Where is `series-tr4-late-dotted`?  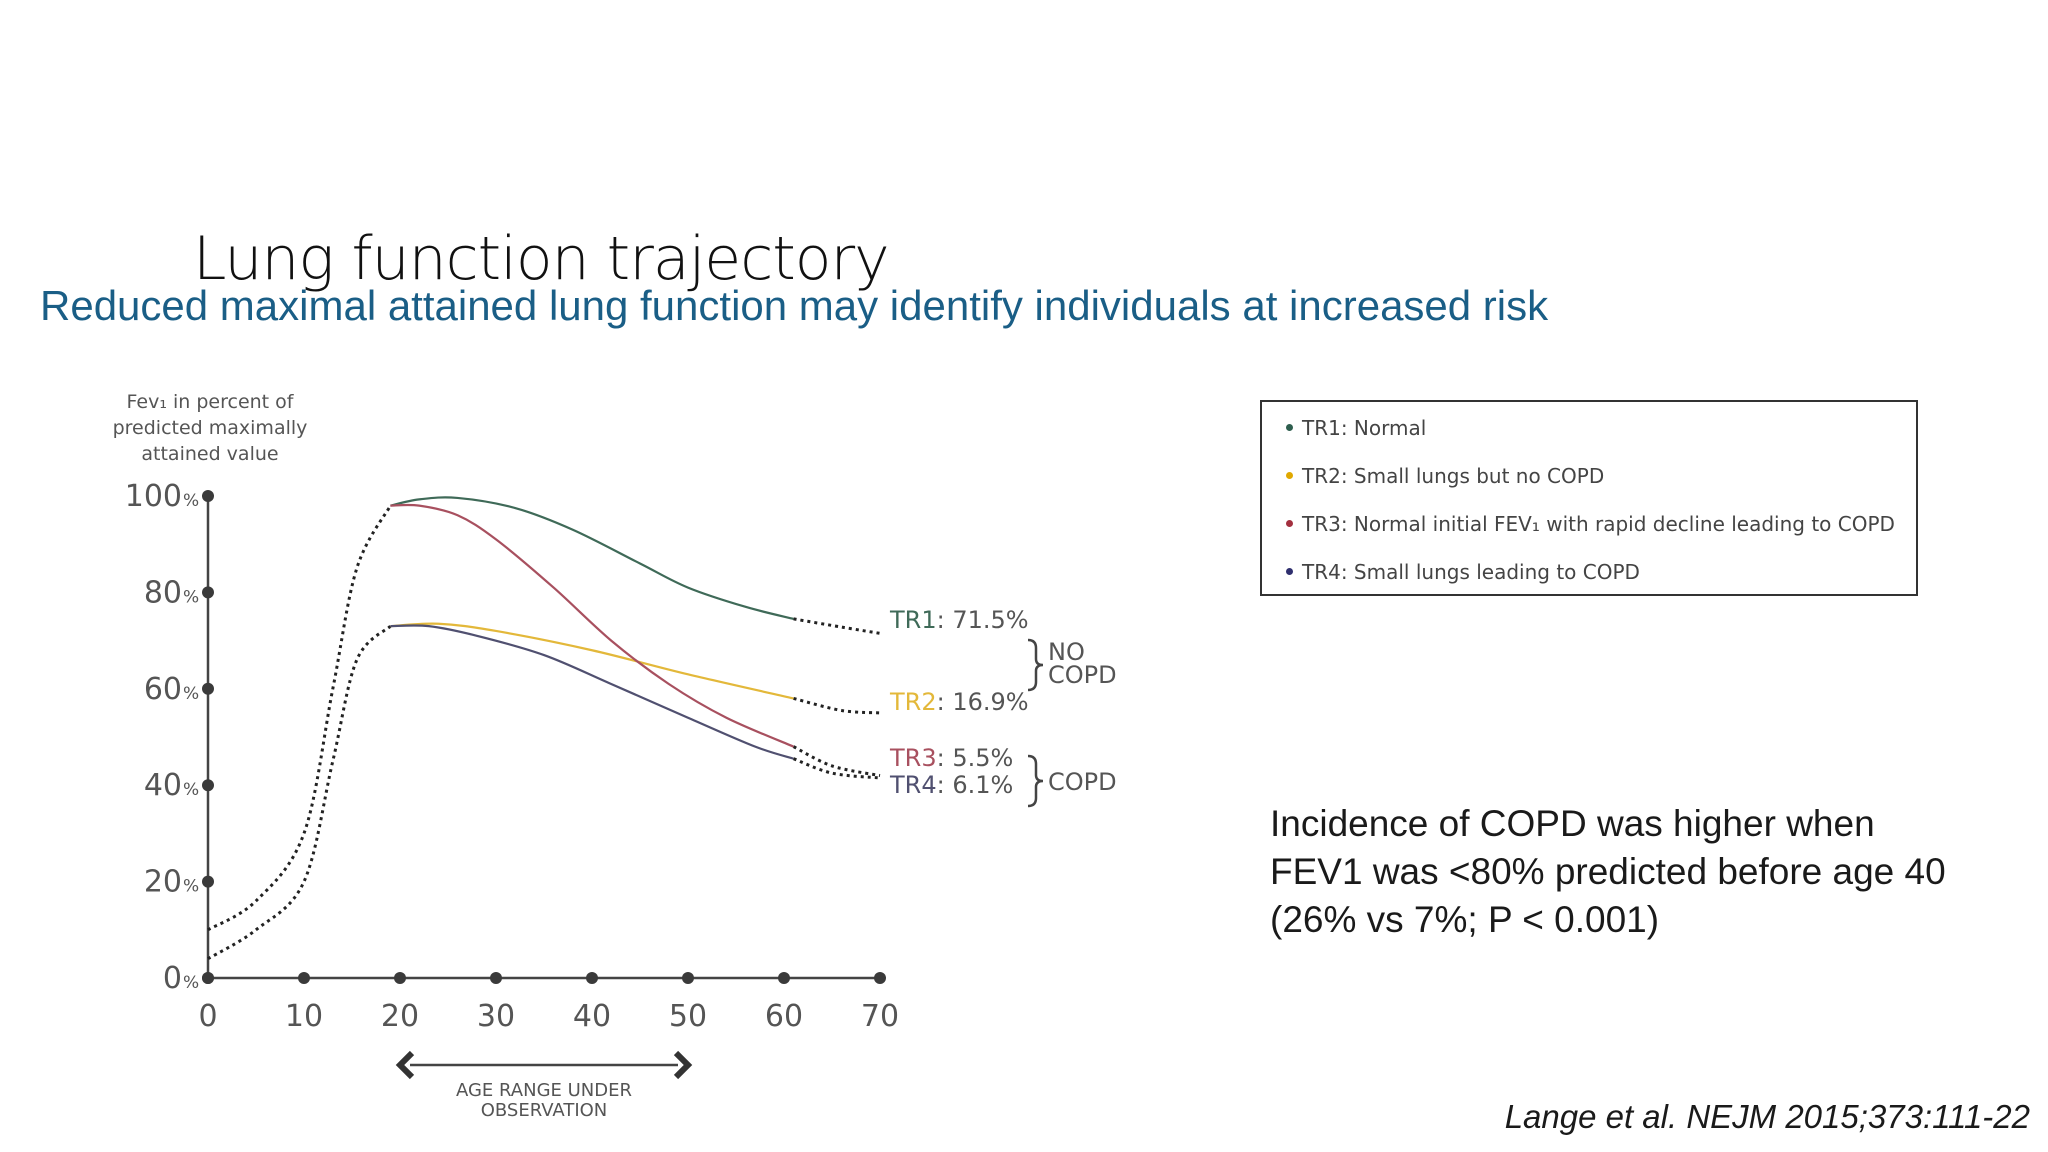 series-tr4-late-dotted is located at coordinates (837, 768).